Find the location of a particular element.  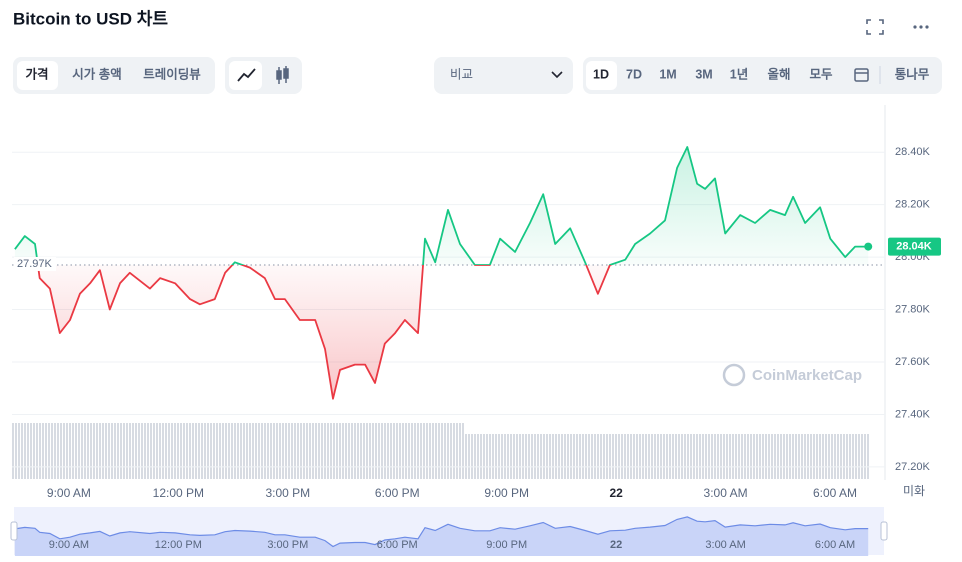

active-range is located at coordinates (601, 75).